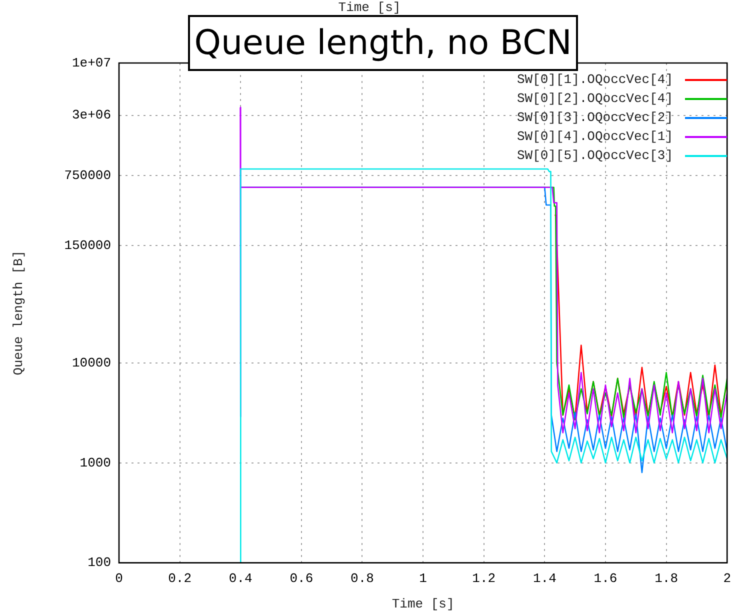  What do you see at coordinates (91, 115) in the screenshot?
I see `y-tick-label: 3e+06` at bounding box center [91, 115].